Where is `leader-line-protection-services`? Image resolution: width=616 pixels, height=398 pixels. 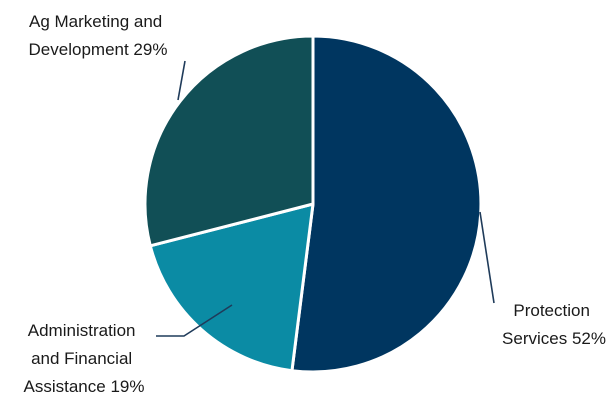 leader-line-protection-services is located at coordinates (487, 257).